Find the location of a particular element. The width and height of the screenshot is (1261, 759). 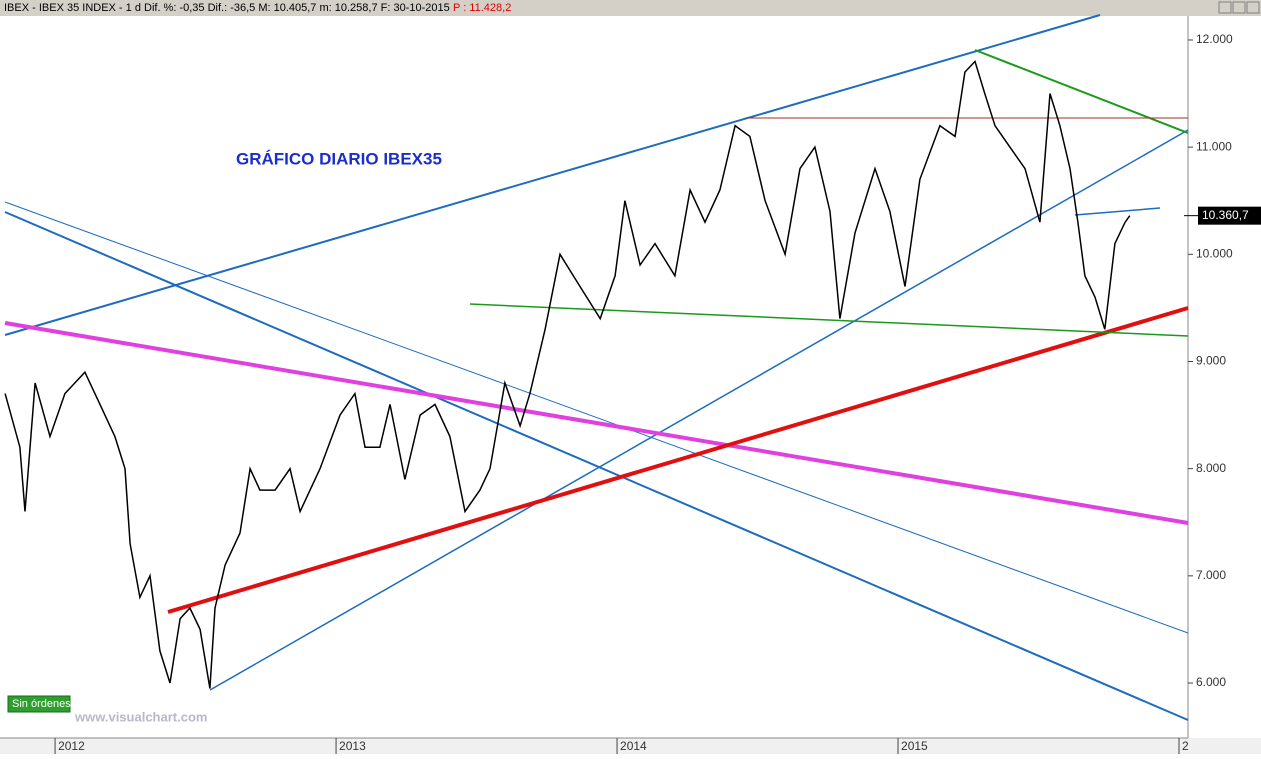

x-tick-label: 2012 is located at coordinates (71, 746).